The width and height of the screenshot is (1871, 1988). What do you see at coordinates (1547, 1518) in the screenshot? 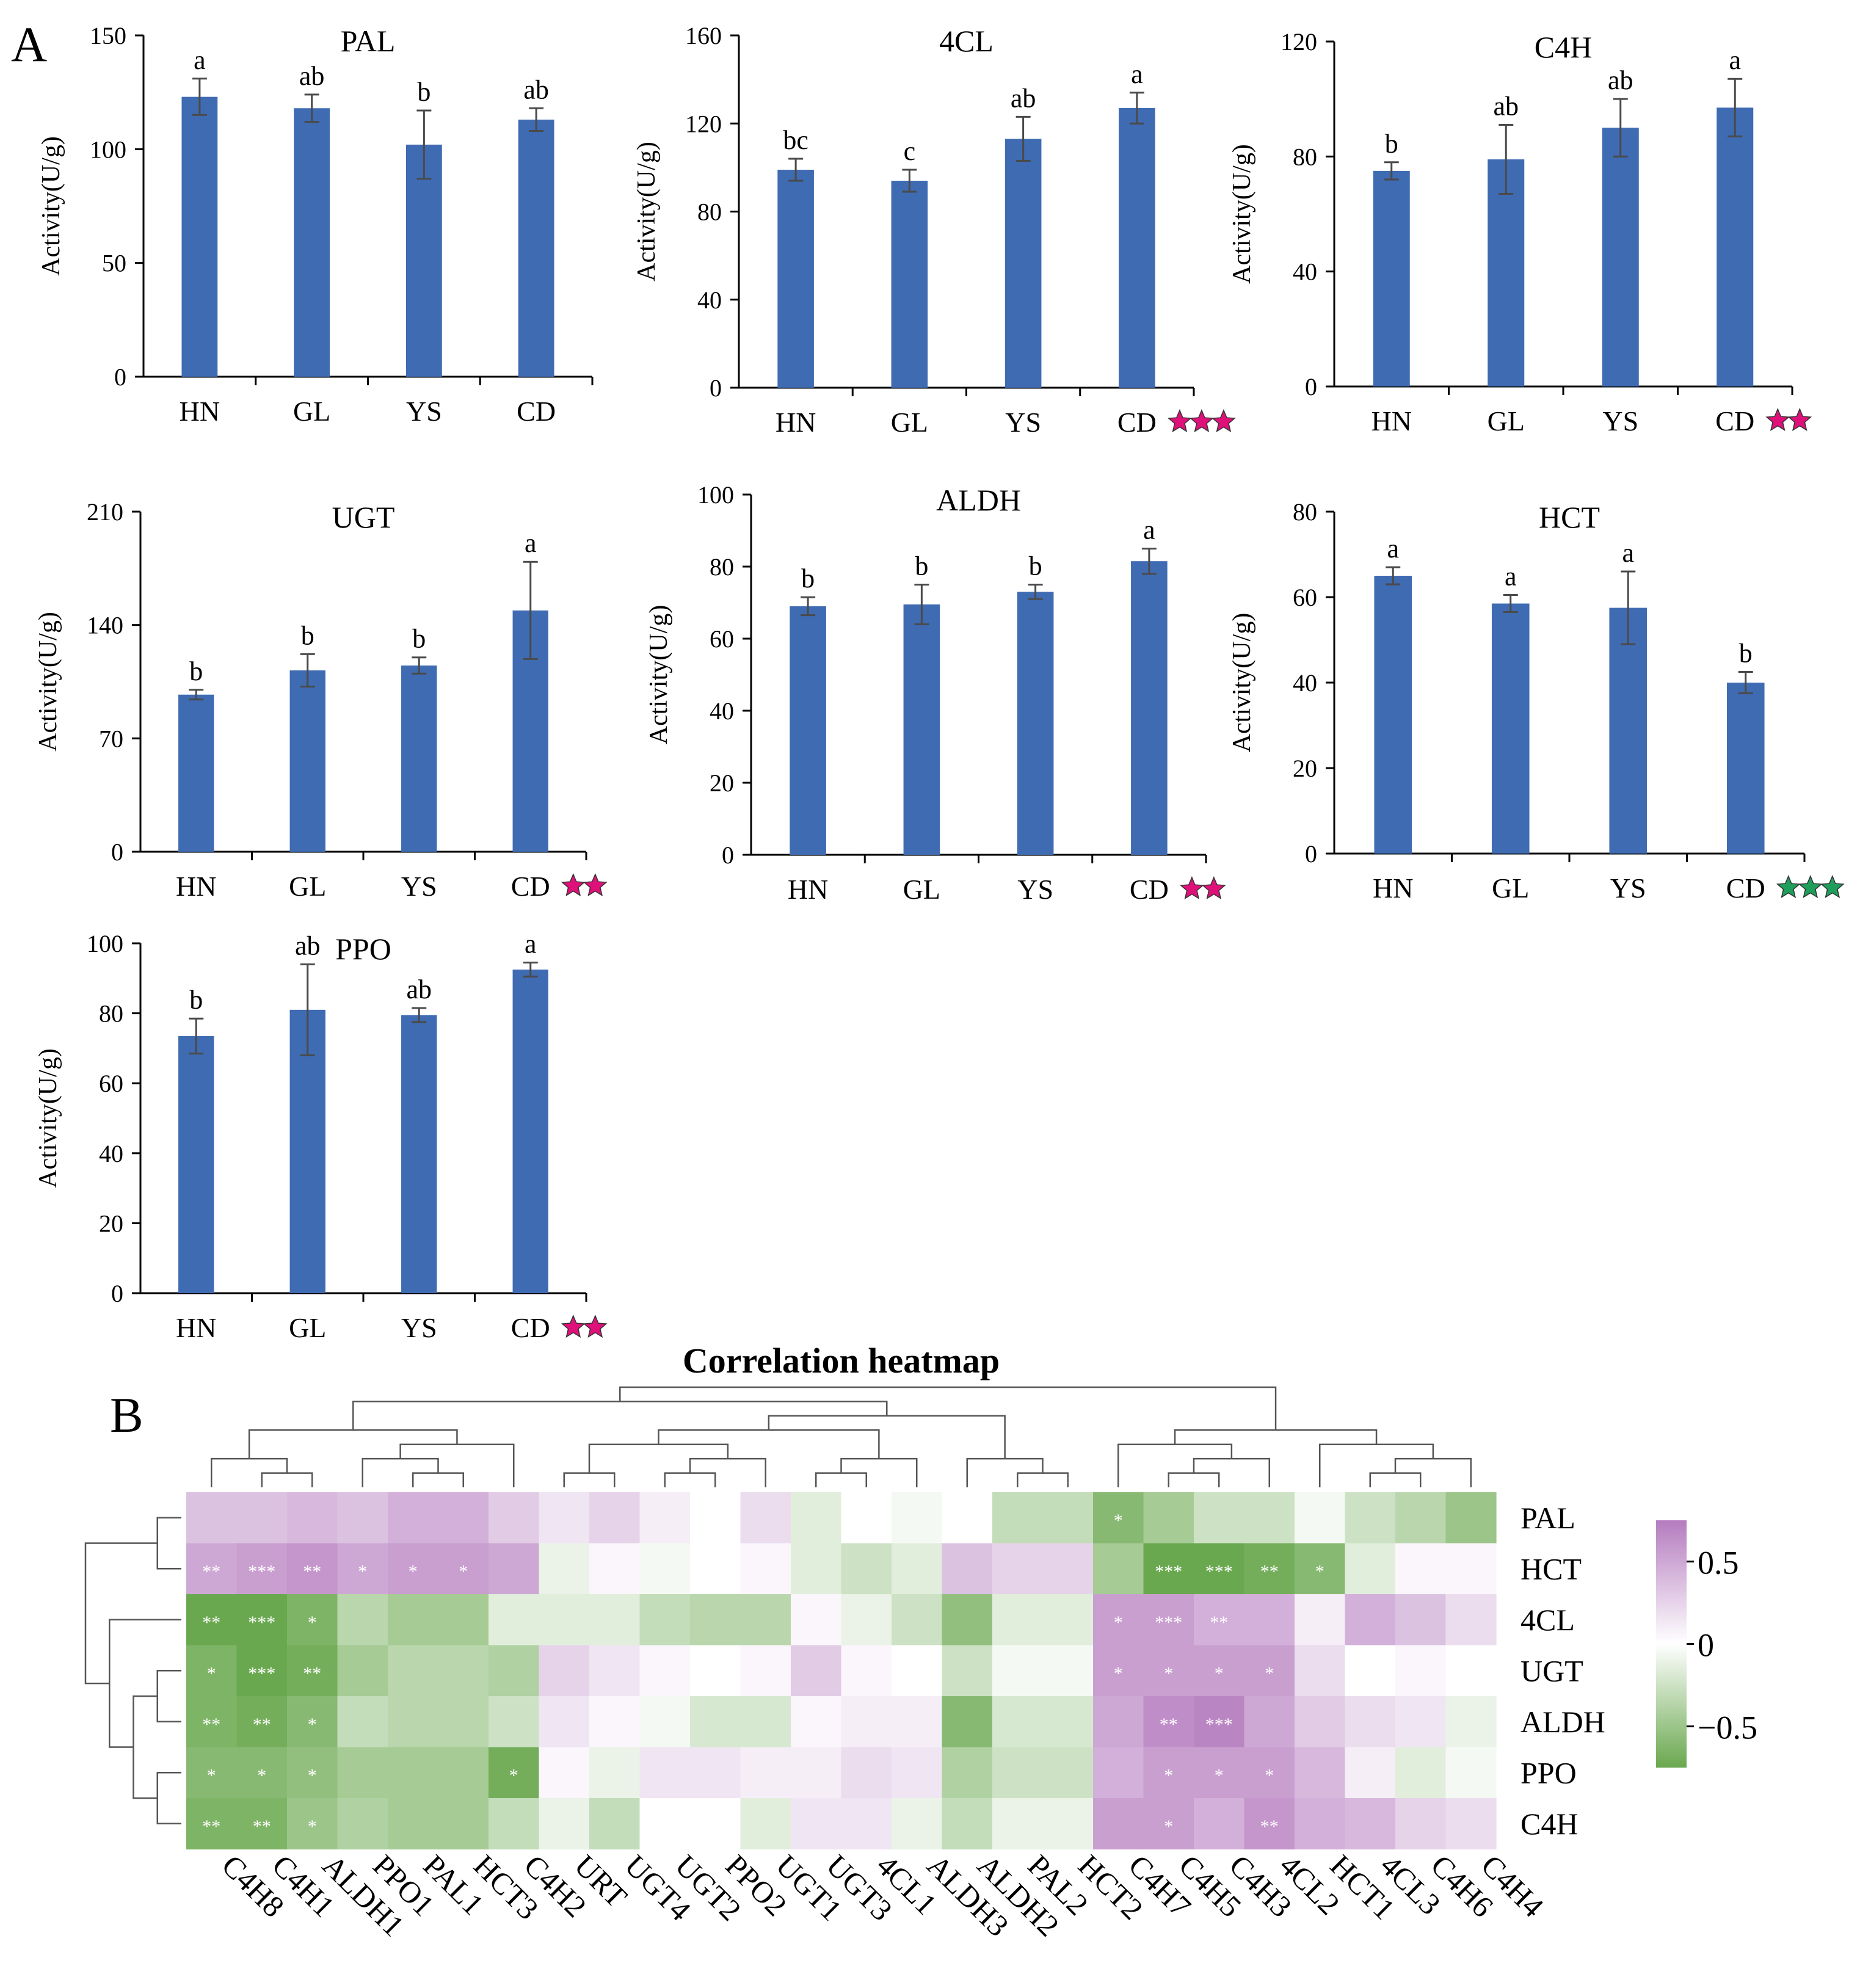
I see `heatmap-row-label: PAL` at bounding box center [1547, 1518].